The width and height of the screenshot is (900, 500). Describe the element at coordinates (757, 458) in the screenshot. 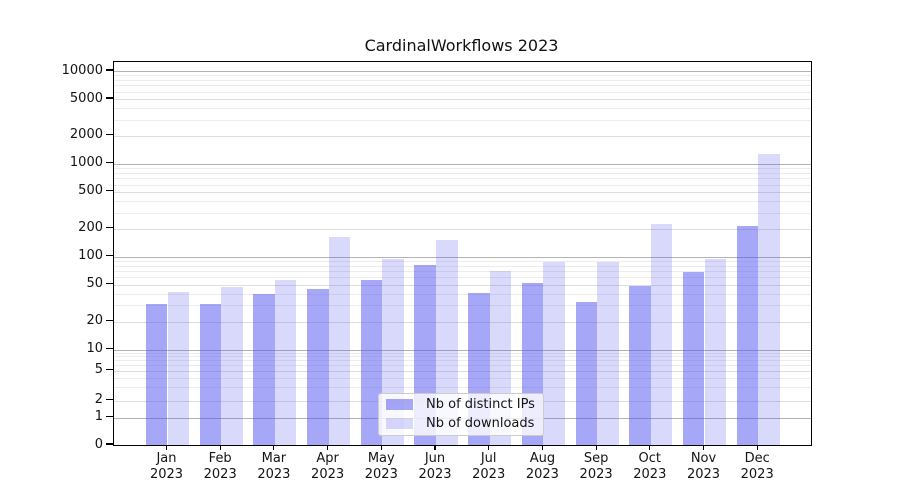

I see `x-tick-month: Dec` at that location.